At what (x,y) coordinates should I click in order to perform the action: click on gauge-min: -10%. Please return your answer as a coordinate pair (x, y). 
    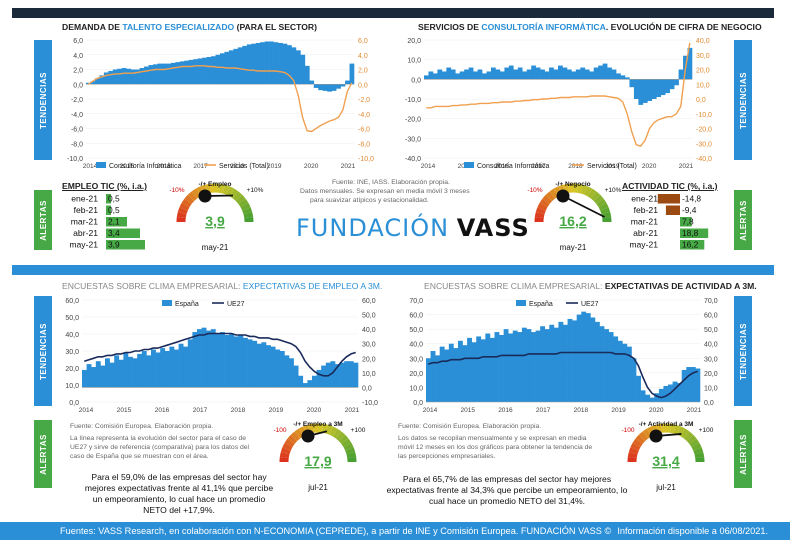
    Looking at the image, I should click on (176, 190).